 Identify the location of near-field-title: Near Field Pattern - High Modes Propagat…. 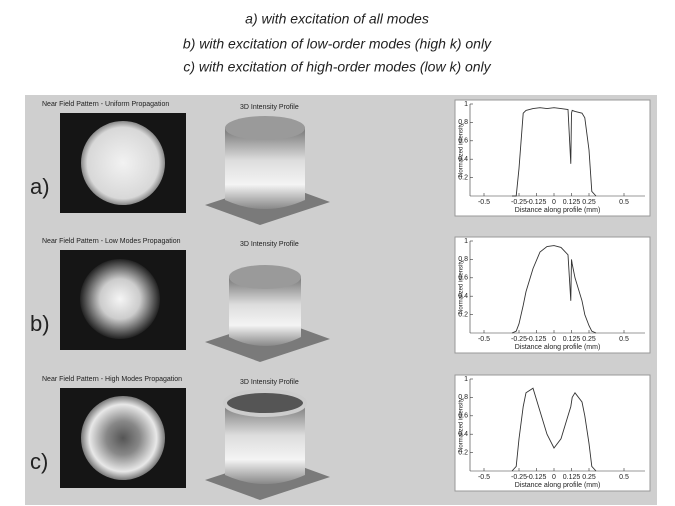
(112, 379).